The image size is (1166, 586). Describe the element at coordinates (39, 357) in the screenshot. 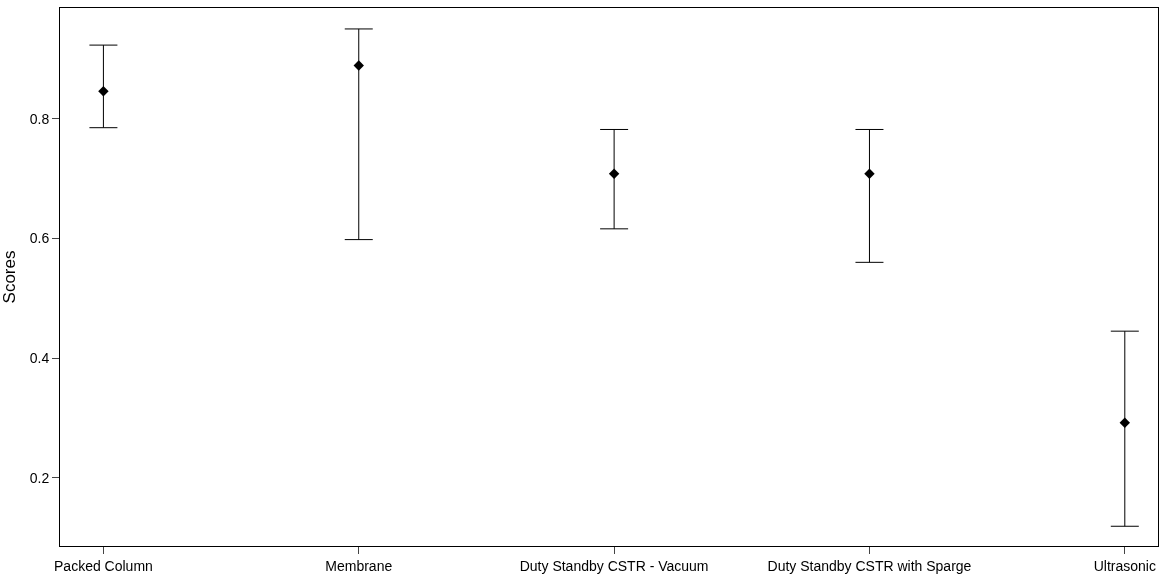

I see `y-tick-label: 0.4` at that location.